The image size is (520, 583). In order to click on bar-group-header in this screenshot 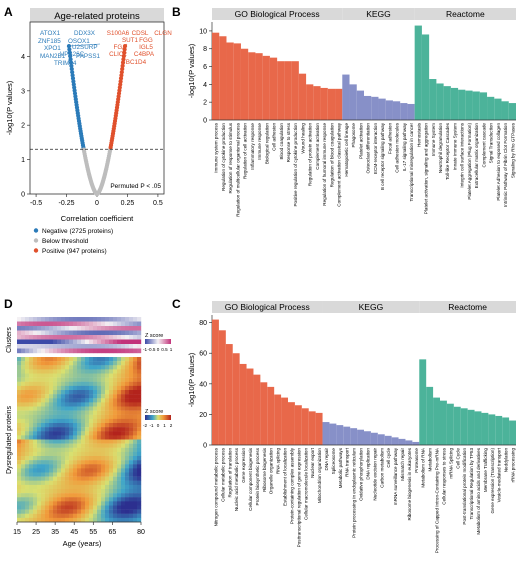, I will do `click(467, 307)`.